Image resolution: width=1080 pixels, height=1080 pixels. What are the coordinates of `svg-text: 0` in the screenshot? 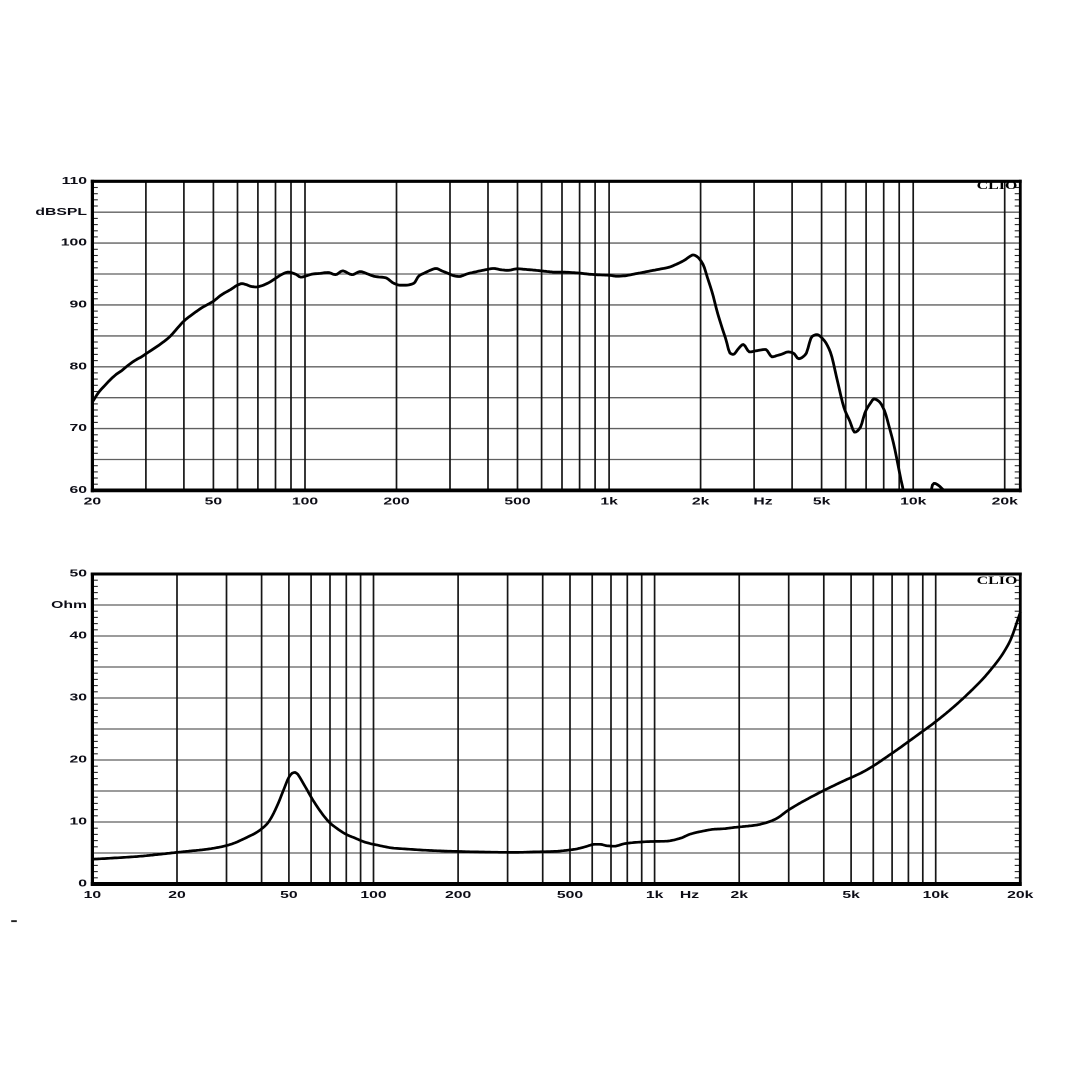 It's located at (82, 883).